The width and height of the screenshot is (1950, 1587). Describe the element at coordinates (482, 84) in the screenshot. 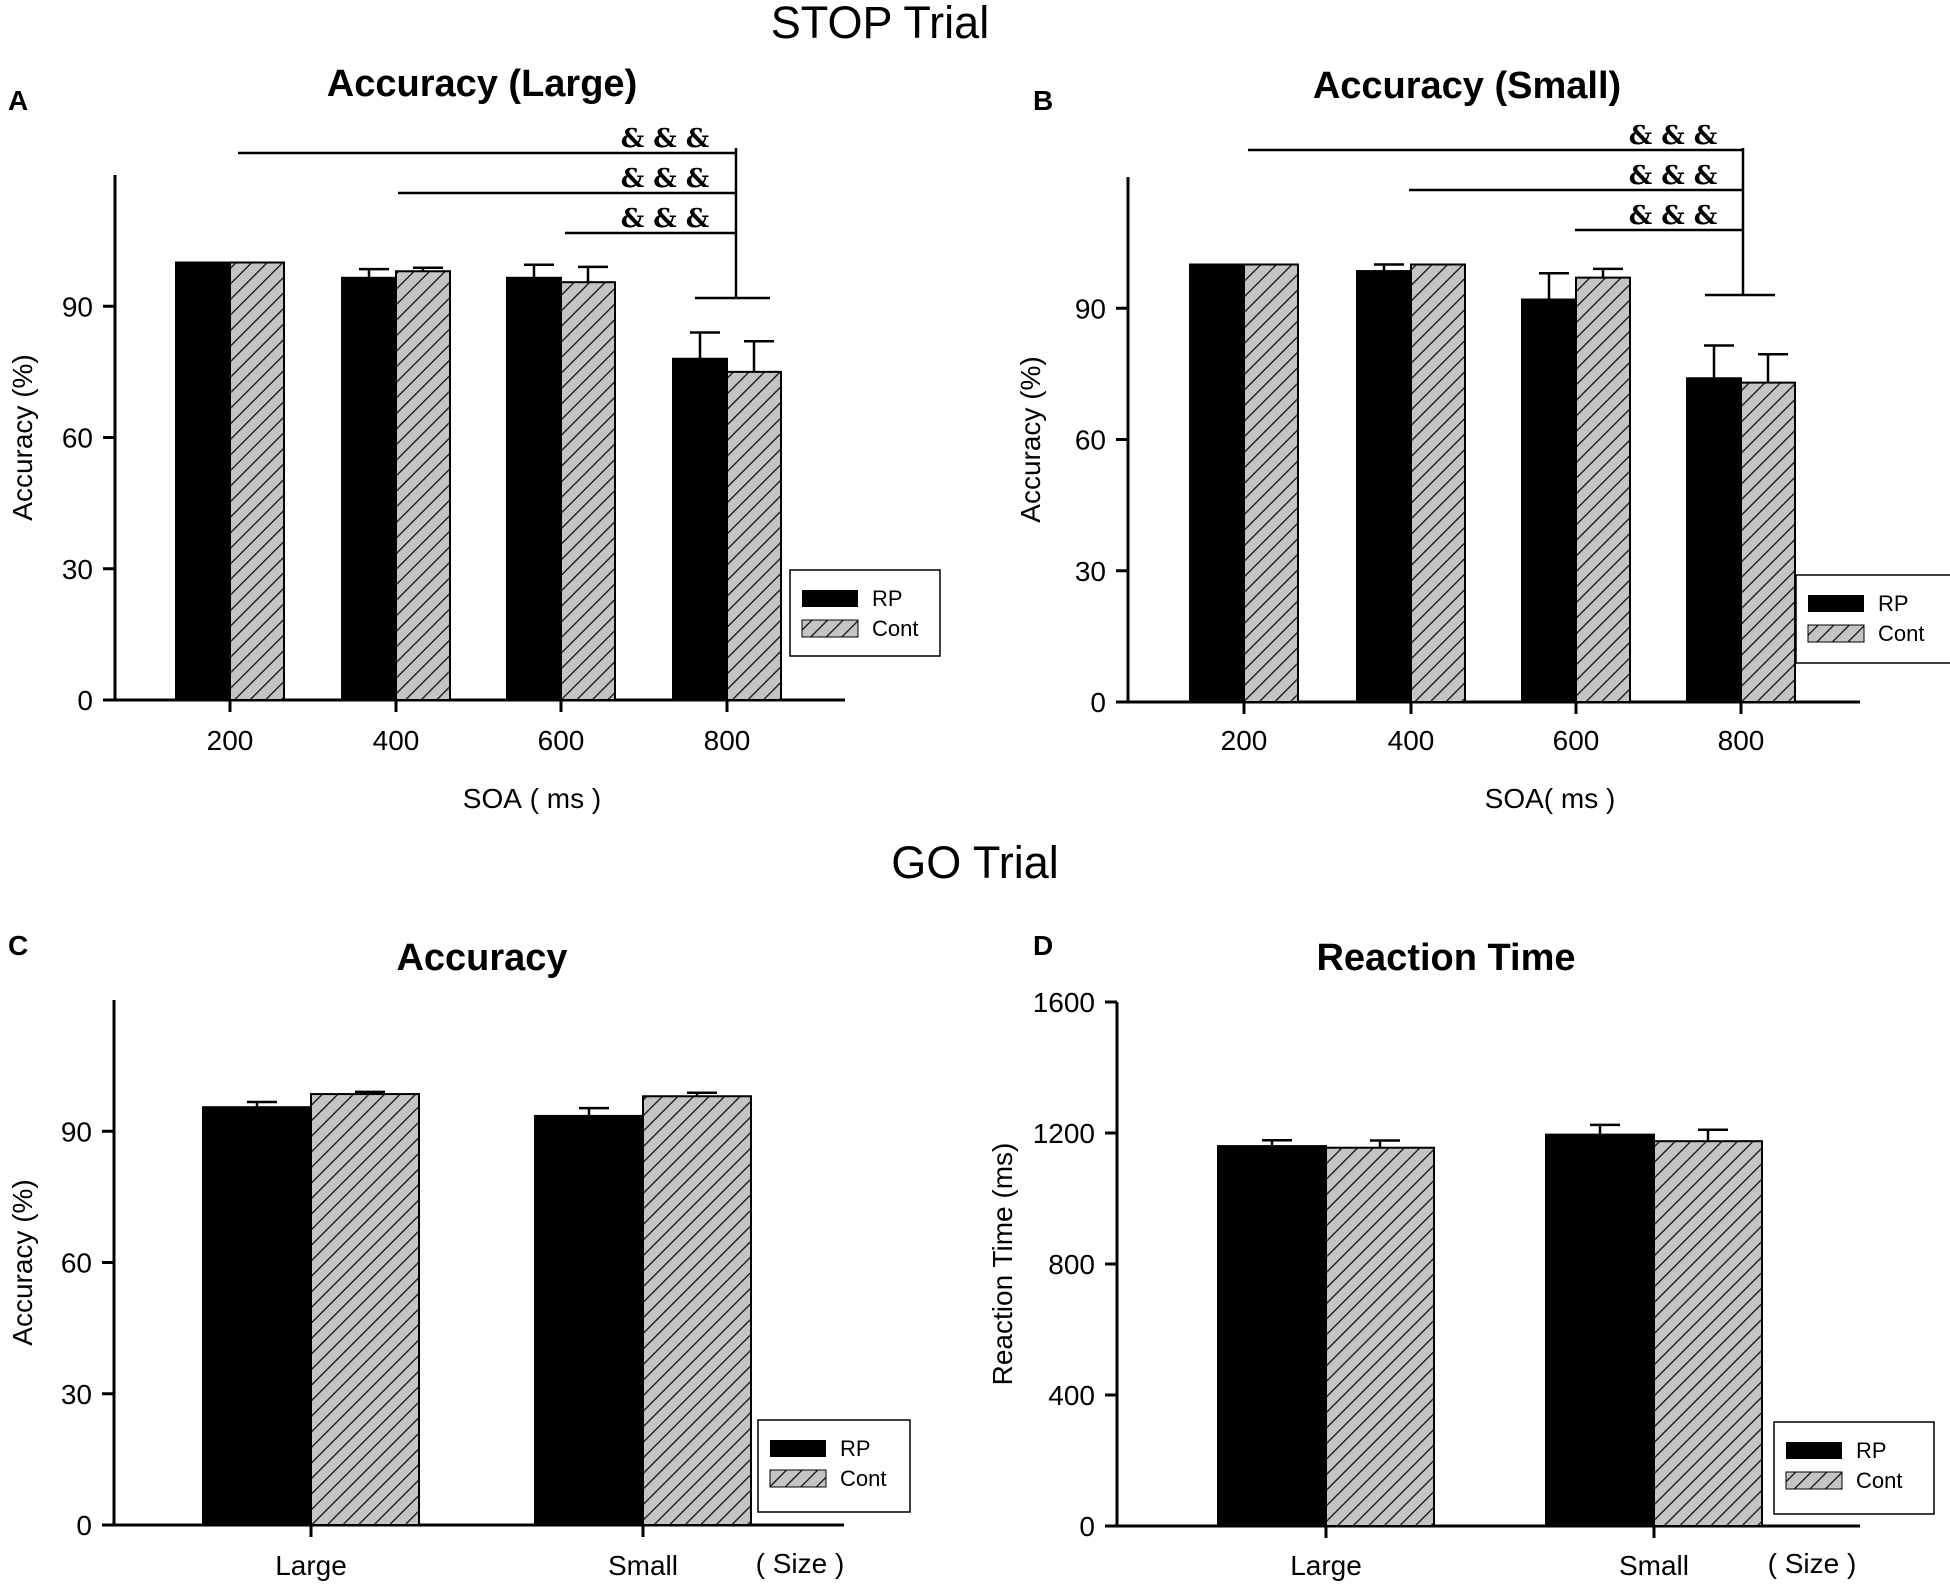

I see `panel-title: Accuracy (Large)` at that location.